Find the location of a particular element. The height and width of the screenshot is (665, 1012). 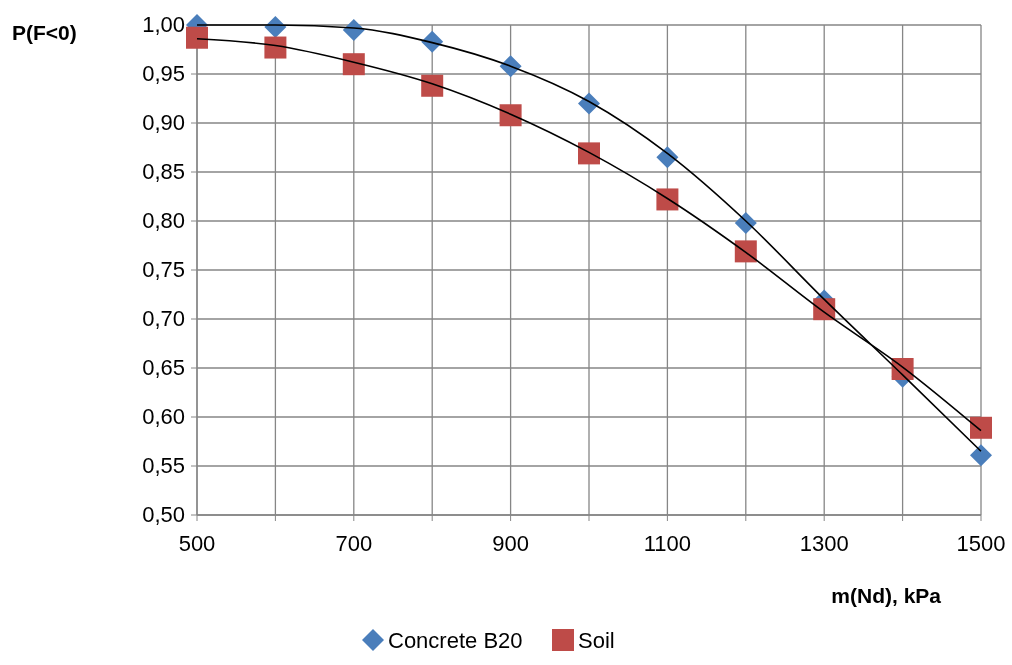

y-tick-label: 0,80 is located at coordinates (163, 220).